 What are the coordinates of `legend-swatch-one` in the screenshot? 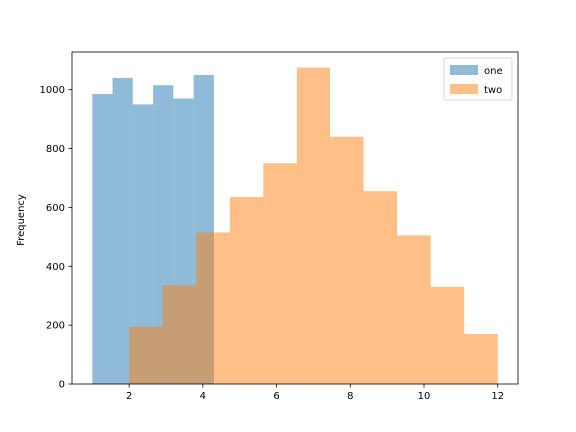 It's located at (464, 70).